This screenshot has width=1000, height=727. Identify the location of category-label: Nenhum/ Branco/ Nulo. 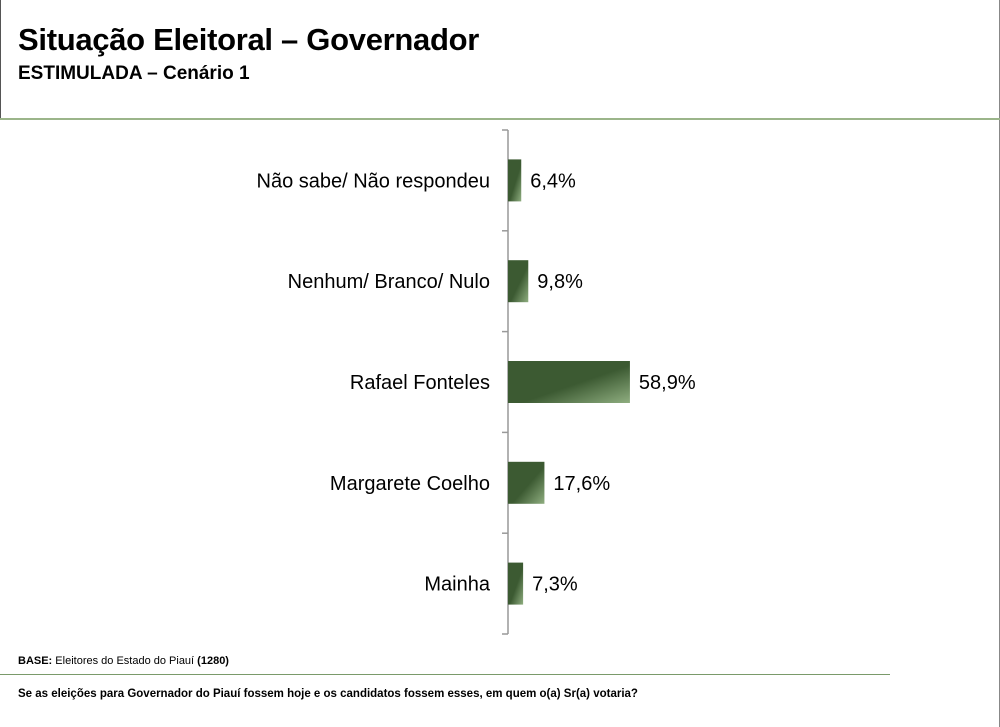
(389, 282).